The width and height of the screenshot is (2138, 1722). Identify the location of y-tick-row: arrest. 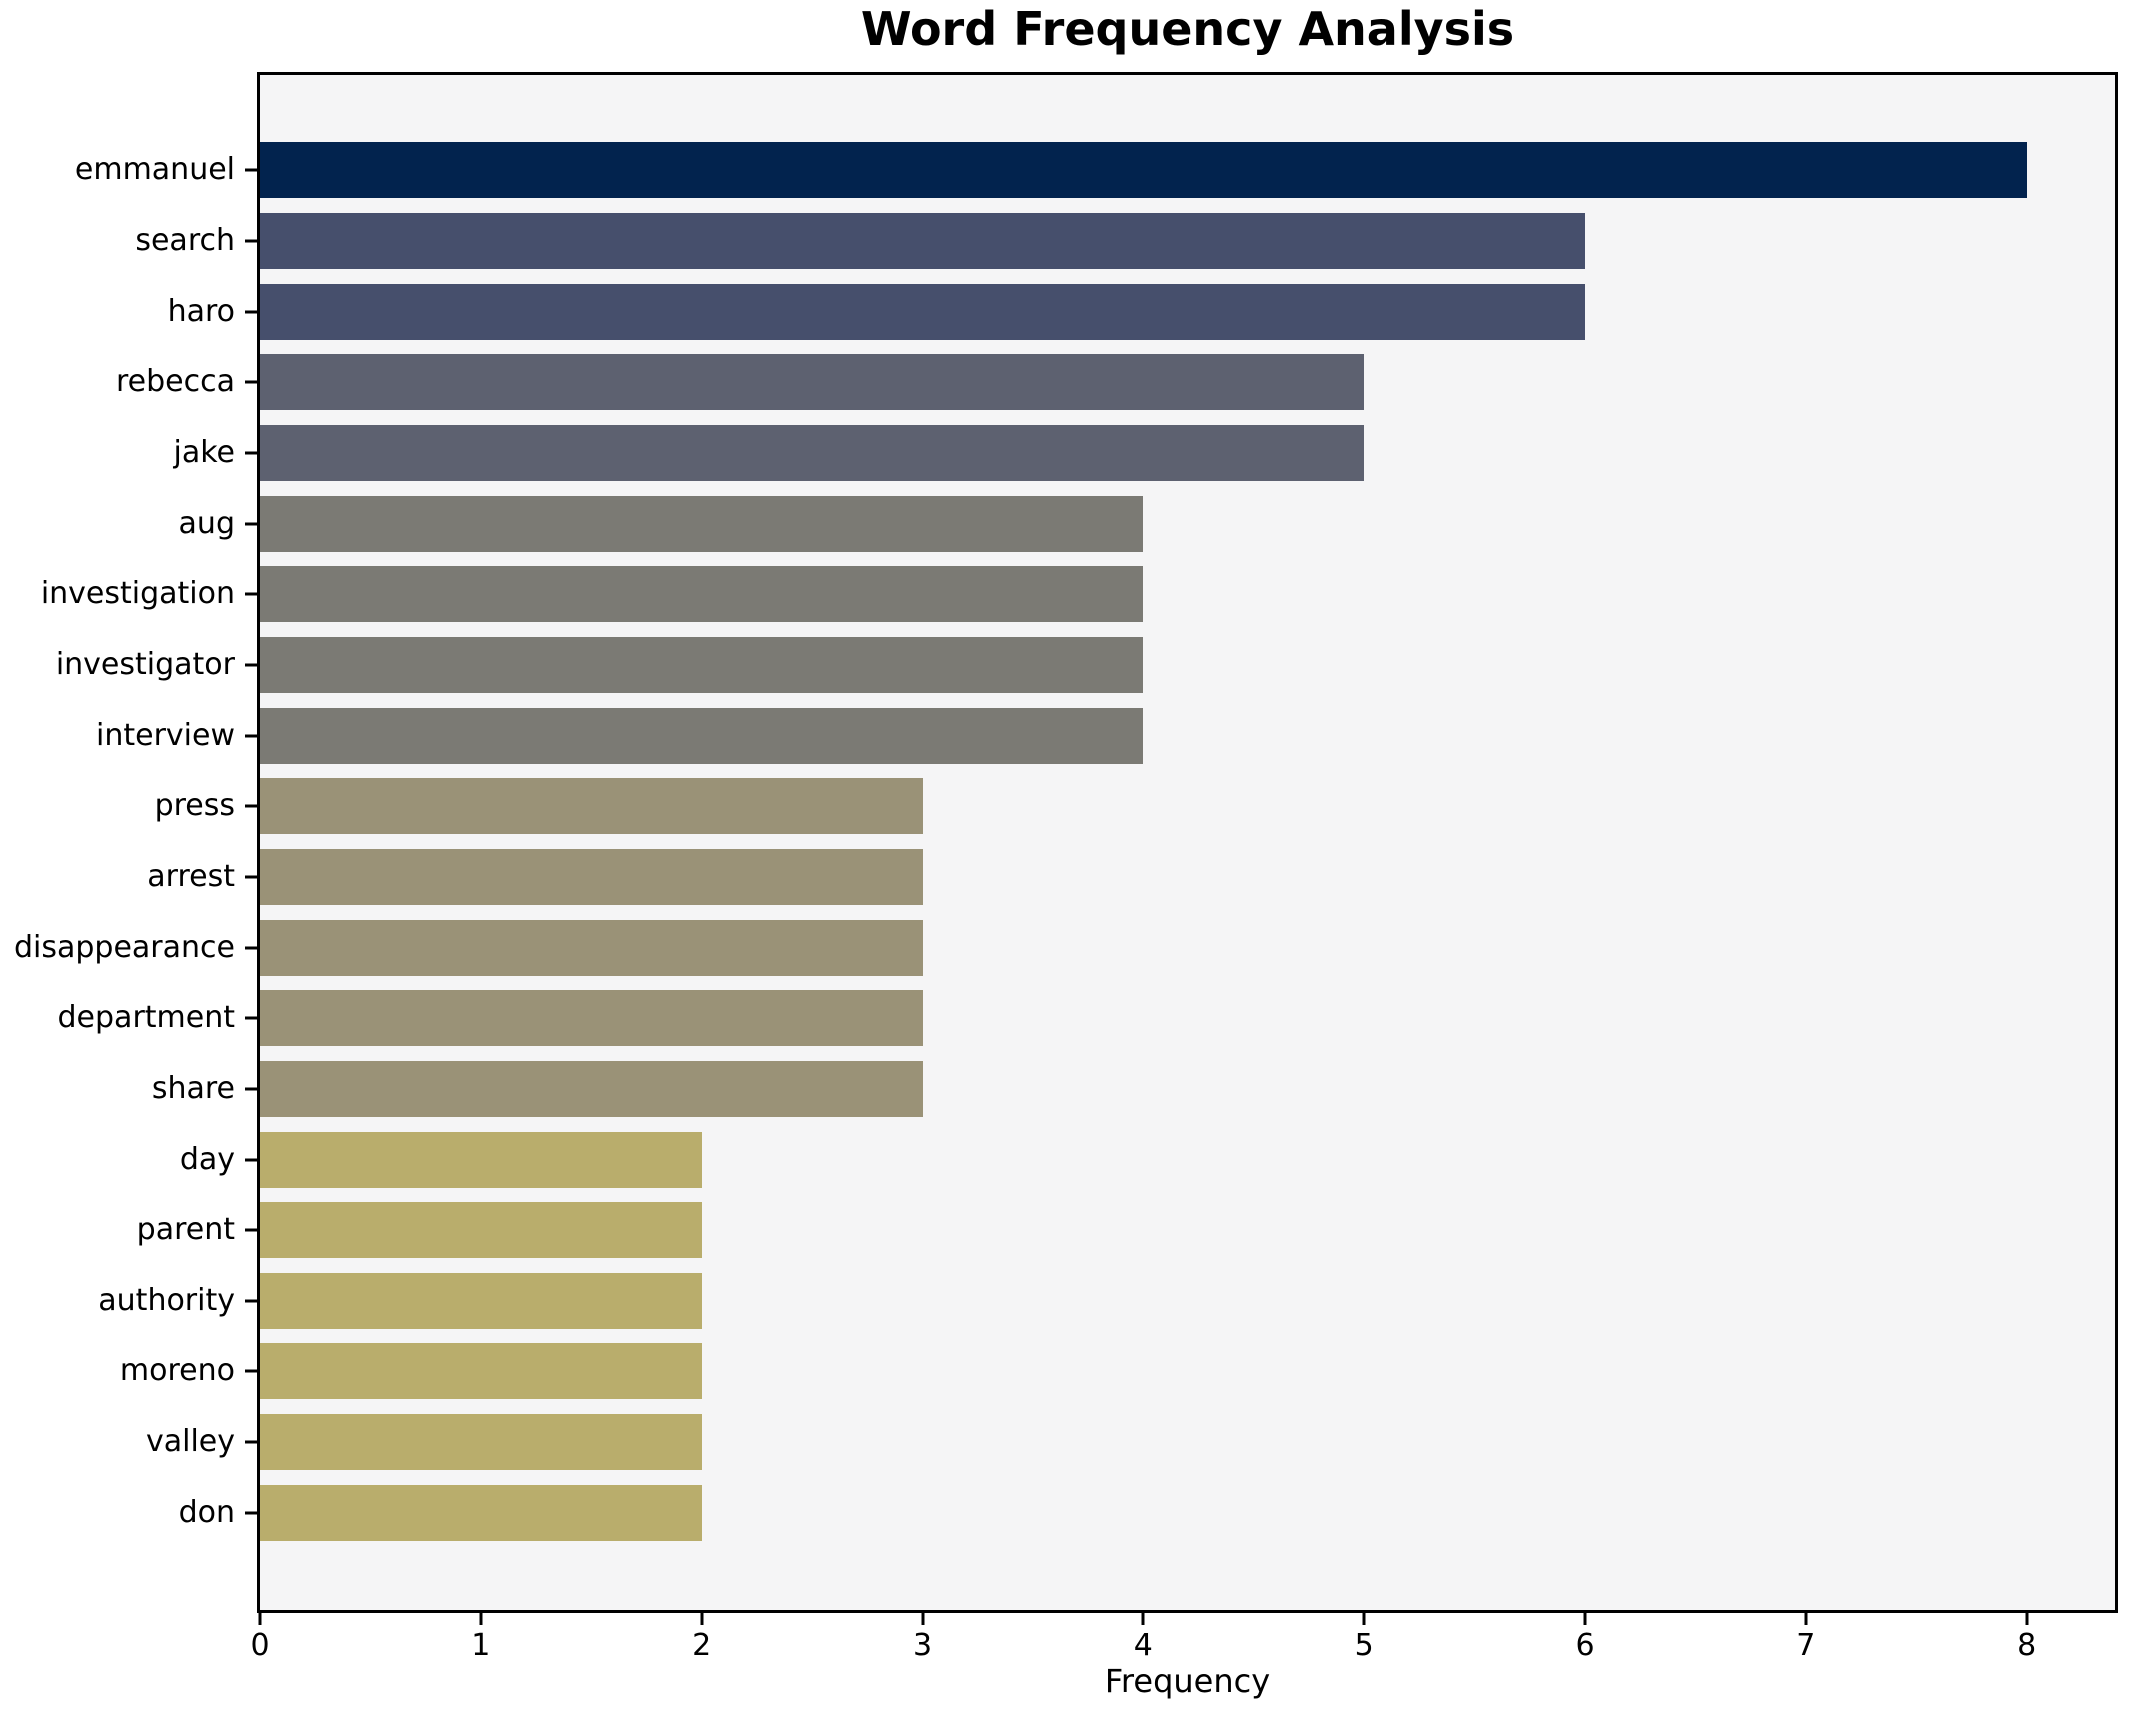
(128, 877).